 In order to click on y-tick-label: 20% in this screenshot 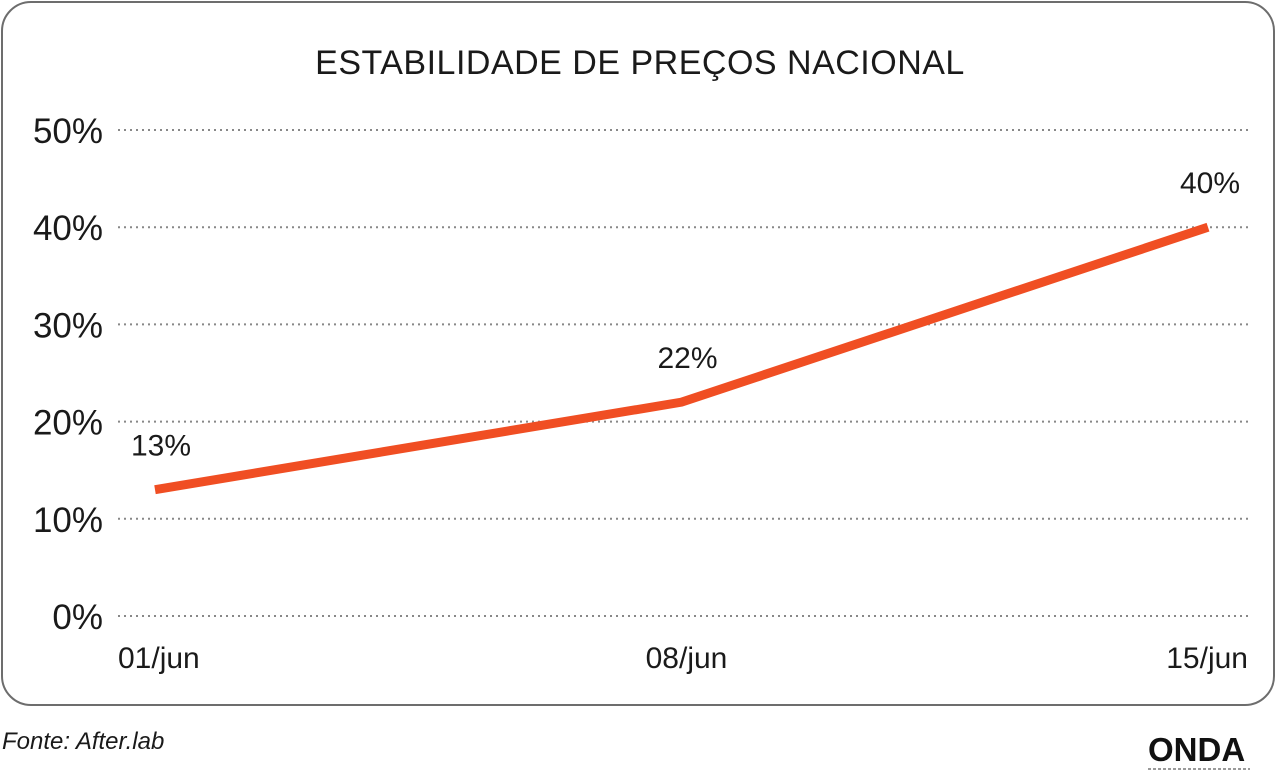, I will do `click(68, 423)`.